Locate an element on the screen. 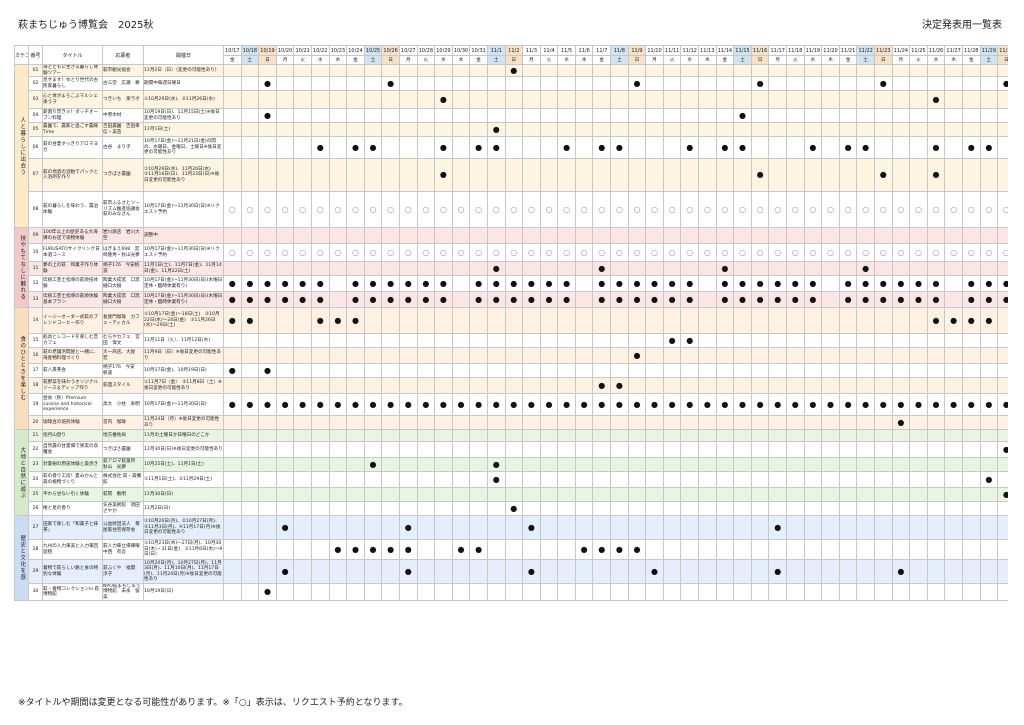 Image resolution: width=1024 pixels, height=725 pixels. category-label: 大地と自然に遊ぶ is located at coordinates (21, 472).